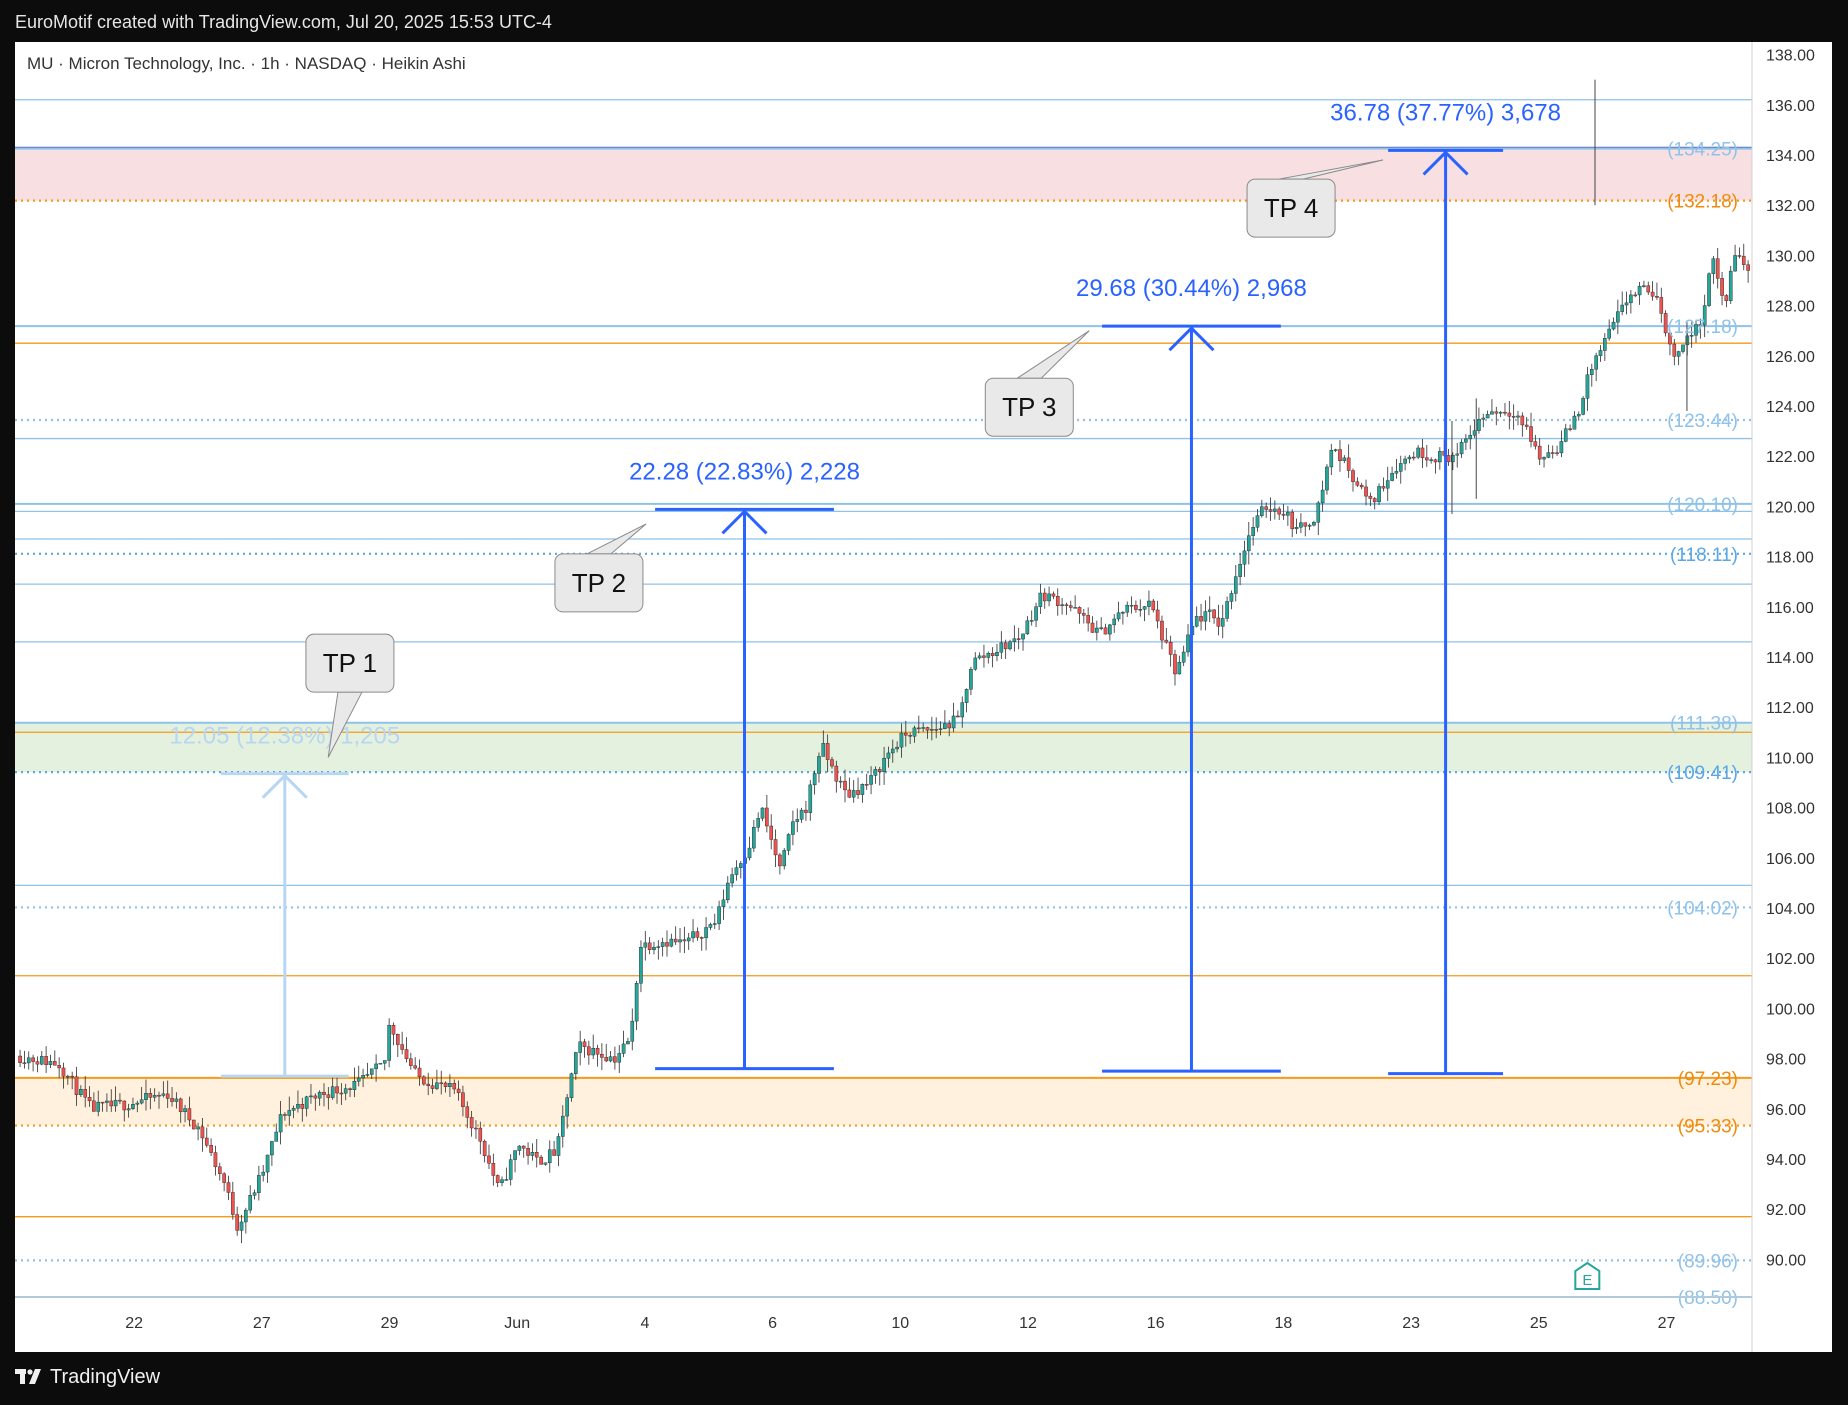 Image resolution: width=1848 pixels, height=1405 pixels. I want to click on measure-tp2: 22.28 (22.83%) 2,228 TP 2, so click(707, 764).